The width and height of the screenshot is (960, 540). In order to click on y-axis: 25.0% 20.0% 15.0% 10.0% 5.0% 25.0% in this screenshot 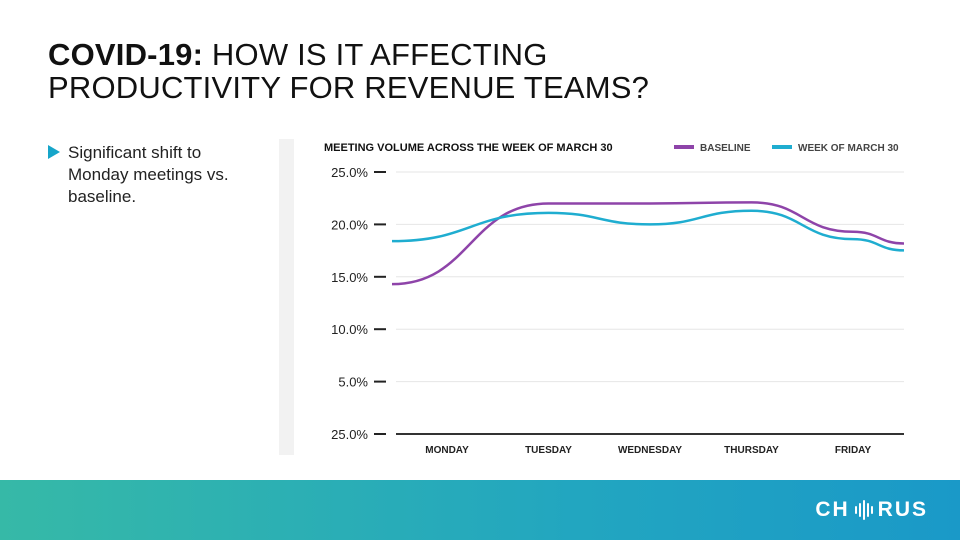, I will do `click(358, 303)`.